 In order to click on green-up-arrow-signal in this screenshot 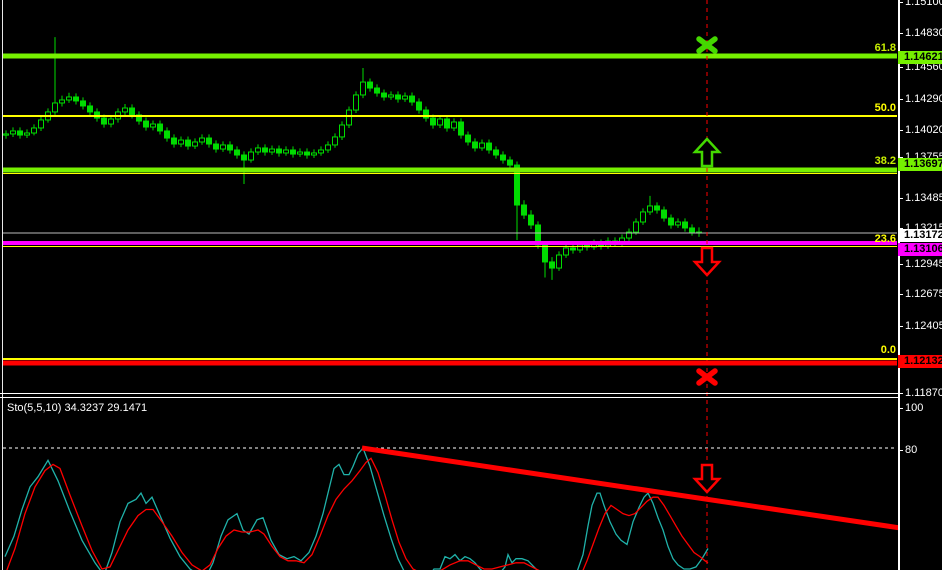, I will do `click(707, 152)`.